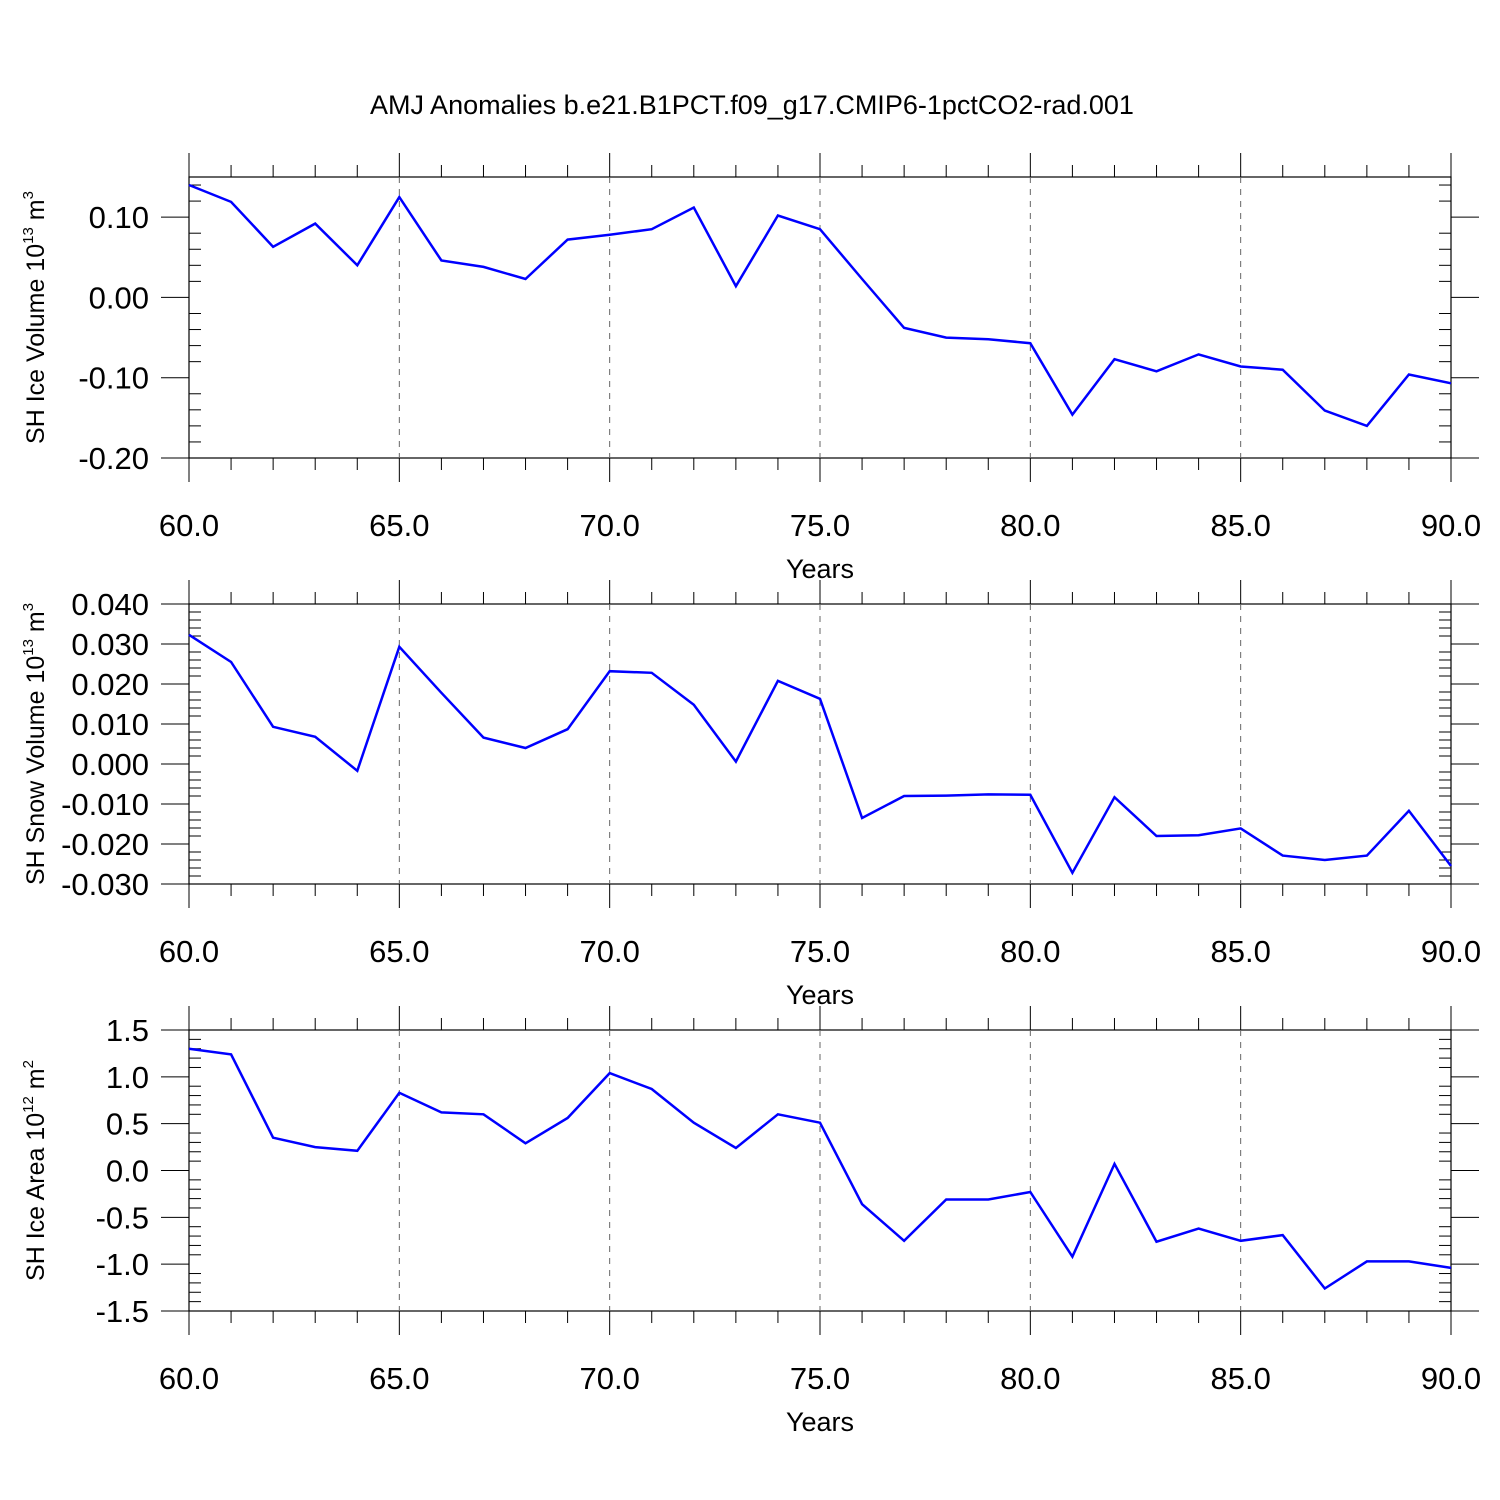  Describe the element at coordinates (127, 1171) in the screenshot. I see `y-tick-label: 0.0` at that location.